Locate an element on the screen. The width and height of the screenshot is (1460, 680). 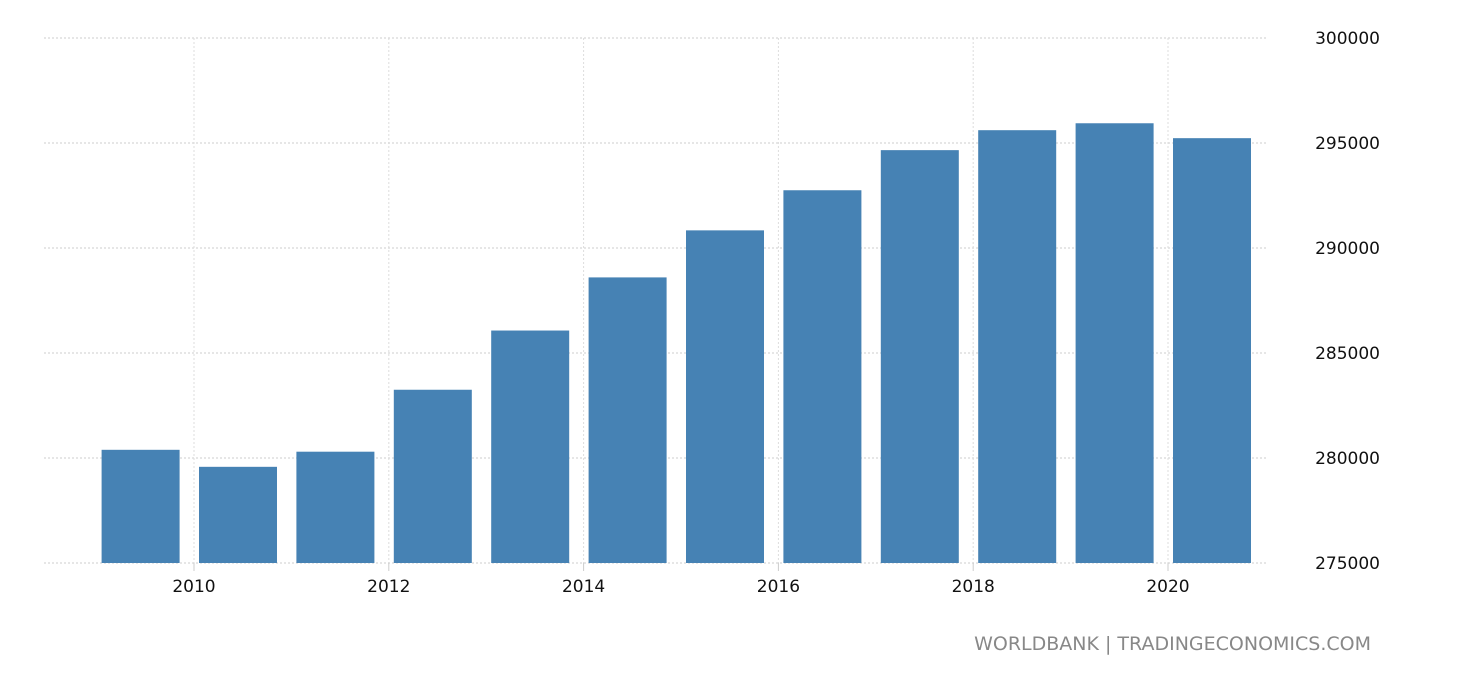
bar-2018 is located at coordinates (1017, 346).